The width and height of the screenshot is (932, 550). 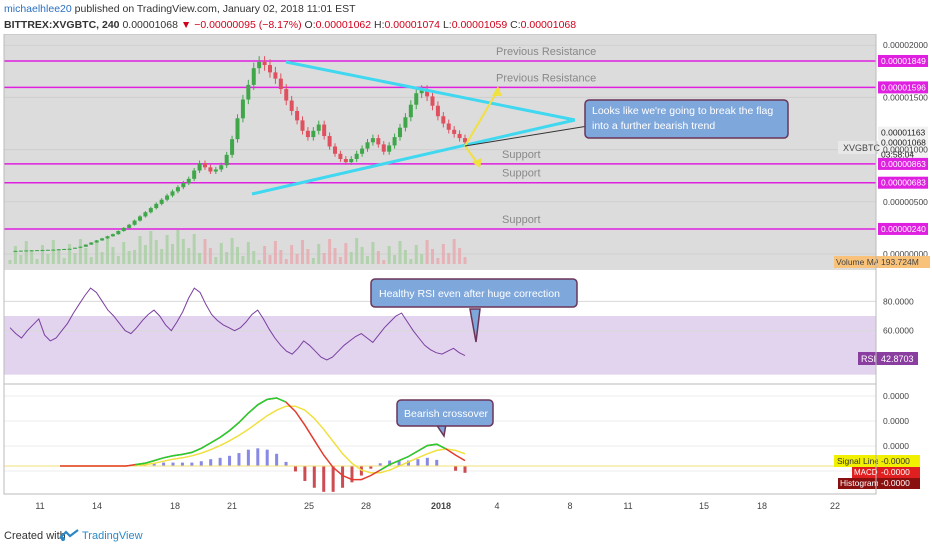 I want to click on histogram-value-box, so click(x=899, y=483).